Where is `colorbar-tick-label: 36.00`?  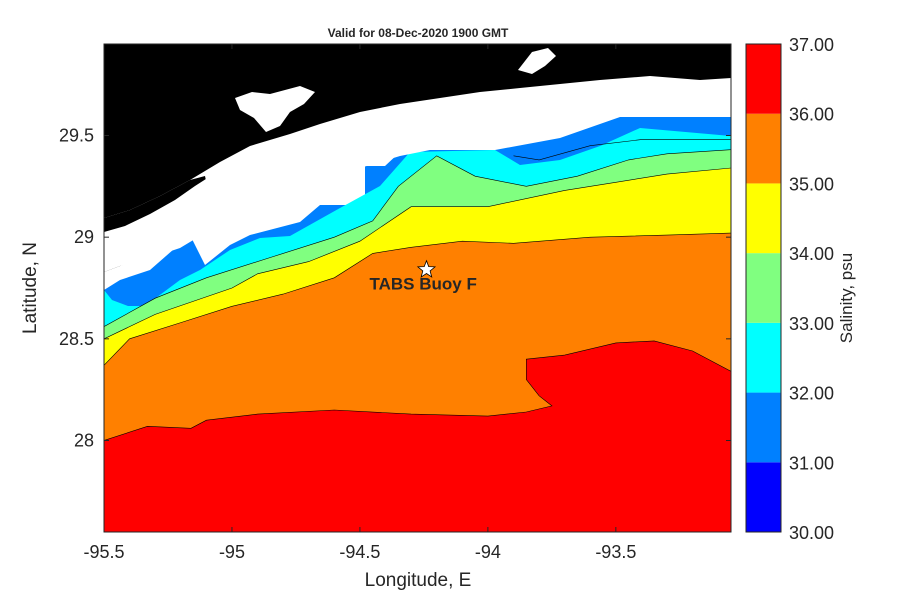 colorbar-tick-label: 36.00 is located at coordinates (811, 115).